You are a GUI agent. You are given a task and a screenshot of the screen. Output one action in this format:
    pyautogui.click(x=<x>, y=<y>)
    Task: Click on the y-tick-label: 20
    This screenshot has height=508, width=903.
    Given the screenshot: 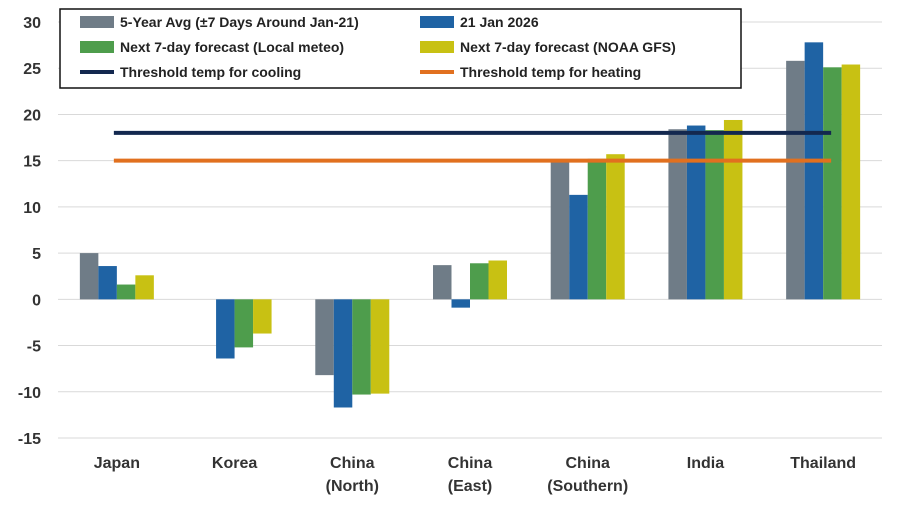 What is the action you would take?
    pyautogui.click(x=32, y=115)
    